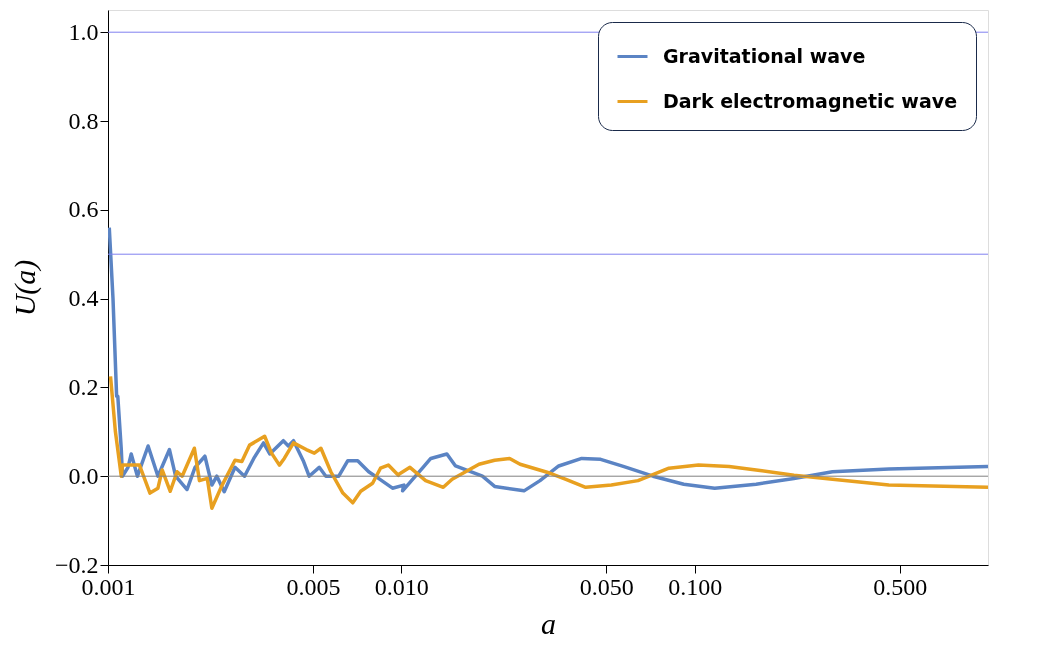 The width and height of the screenshot is (1044, 672). Describe the element at coordinates (83, 209) in the screenshot. I see `y-tick-label: 0.6` at that location.